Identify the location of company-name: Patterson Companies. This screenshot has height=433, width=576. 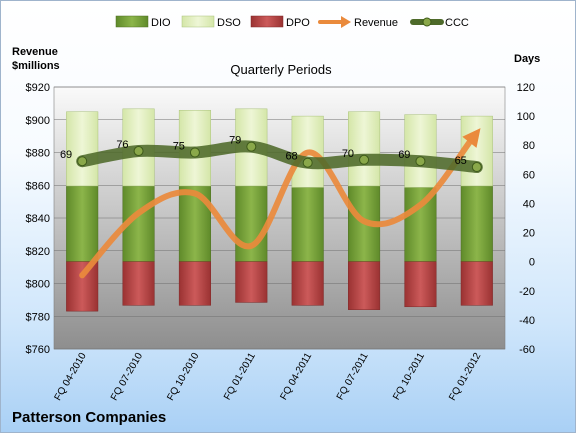
(89, 417).